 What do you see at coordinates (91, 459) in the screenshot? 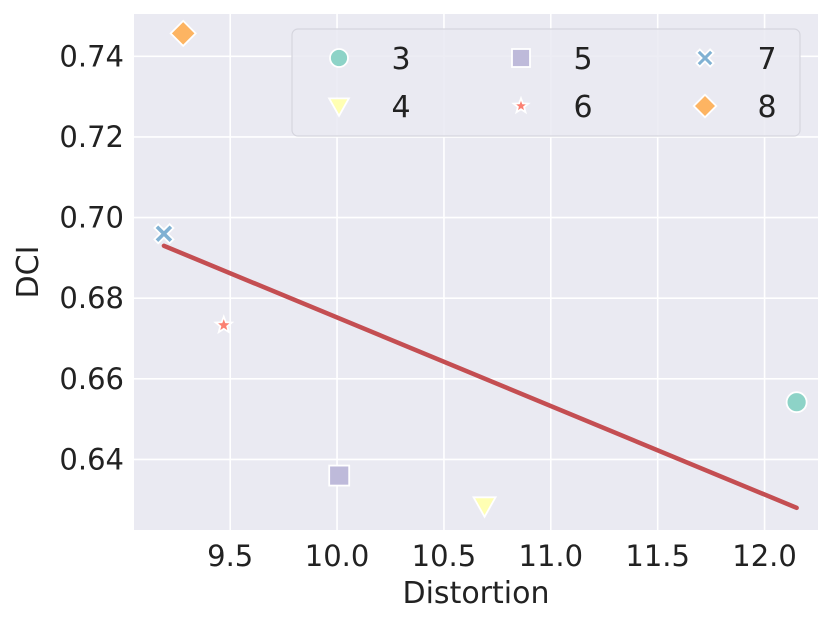
I see `y-tick-label: 0.64` at bounding box center [91, 459].